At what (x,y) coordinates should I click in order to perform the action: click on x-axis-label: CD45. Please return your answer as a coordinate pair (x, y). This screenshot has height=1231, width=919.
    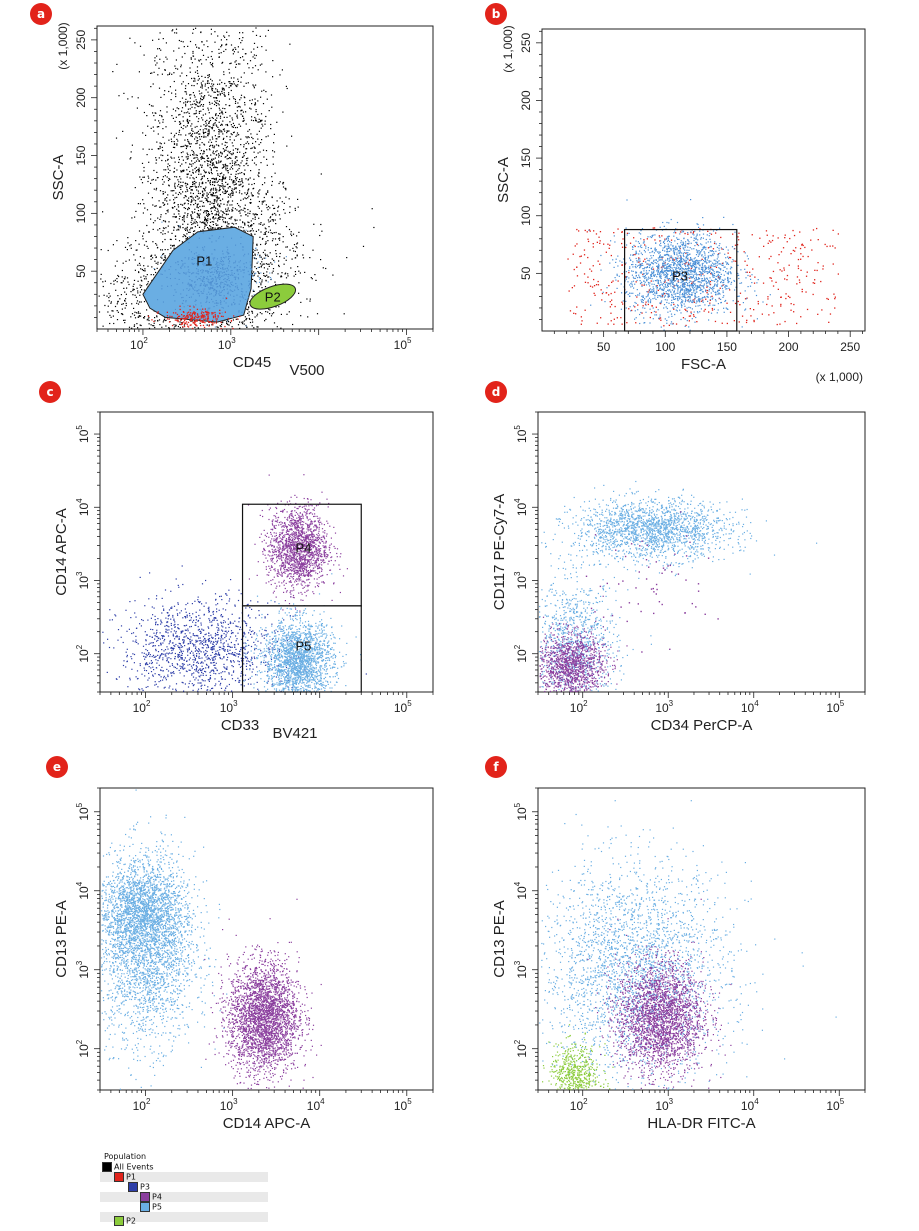
    Looking at the image, I should click on (252, 362).